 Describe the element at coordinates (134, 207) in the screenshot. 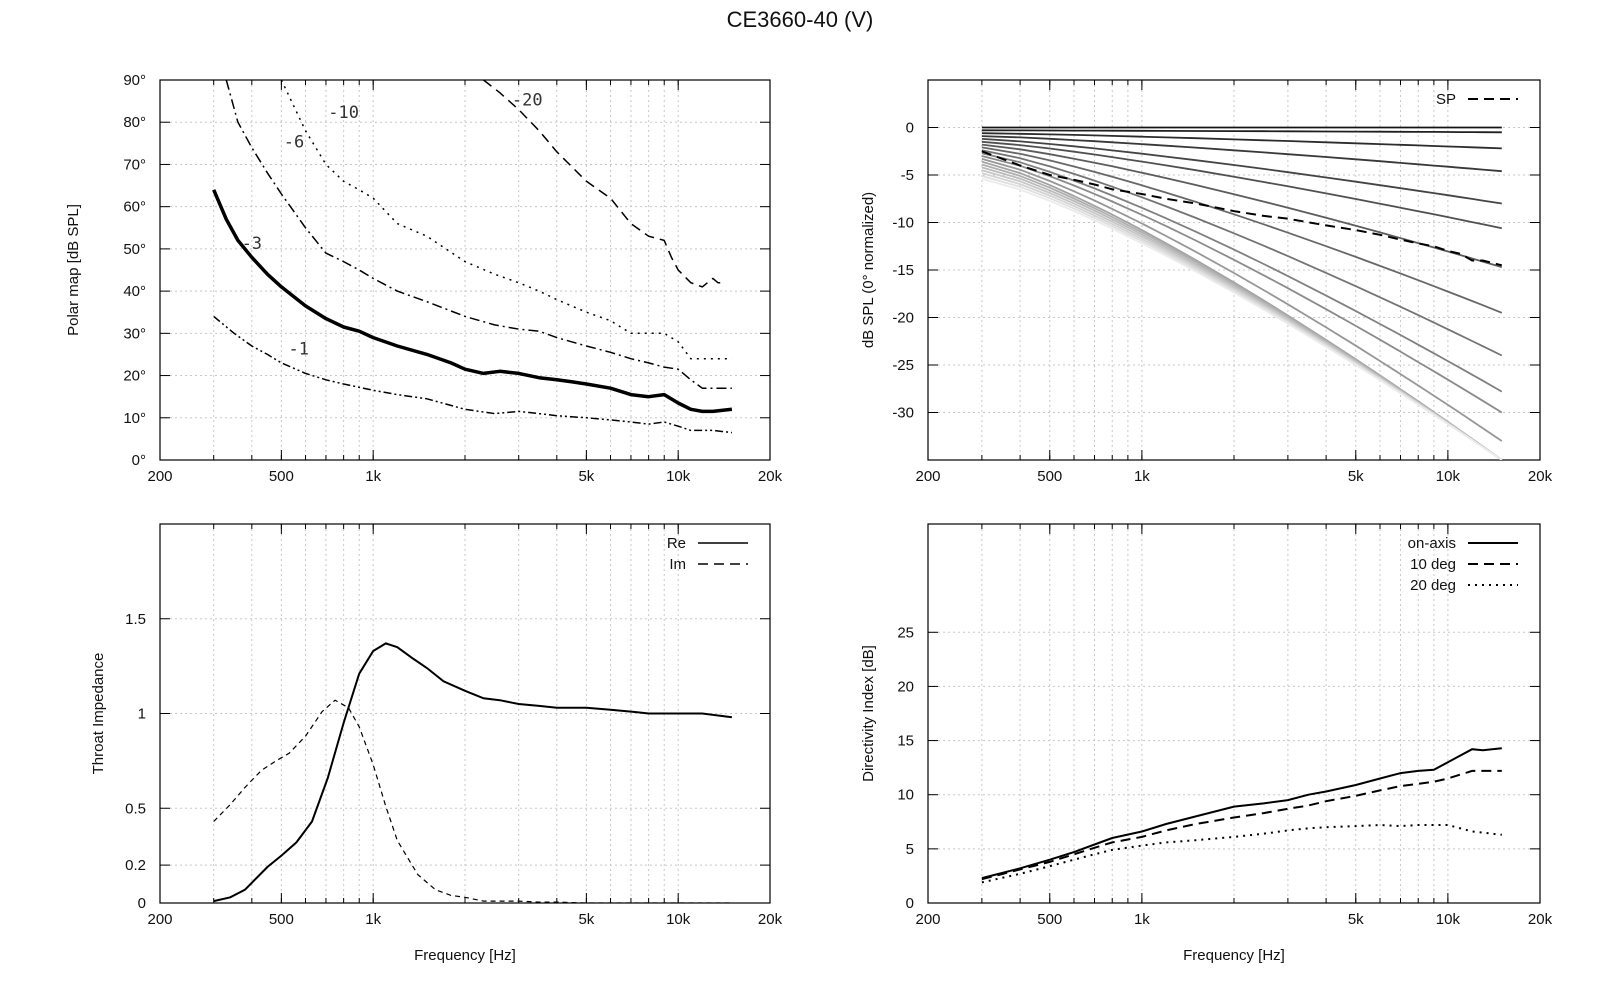

I see `y-tick-label: 60°` at that location.